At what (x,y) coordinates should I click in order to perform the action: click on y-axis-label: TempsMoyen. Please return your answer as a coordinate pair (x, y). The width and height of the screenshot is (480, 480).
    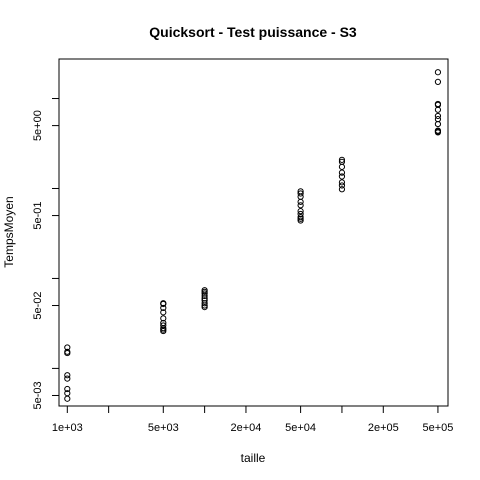
    Looking at the image, I should click on (9, 231).